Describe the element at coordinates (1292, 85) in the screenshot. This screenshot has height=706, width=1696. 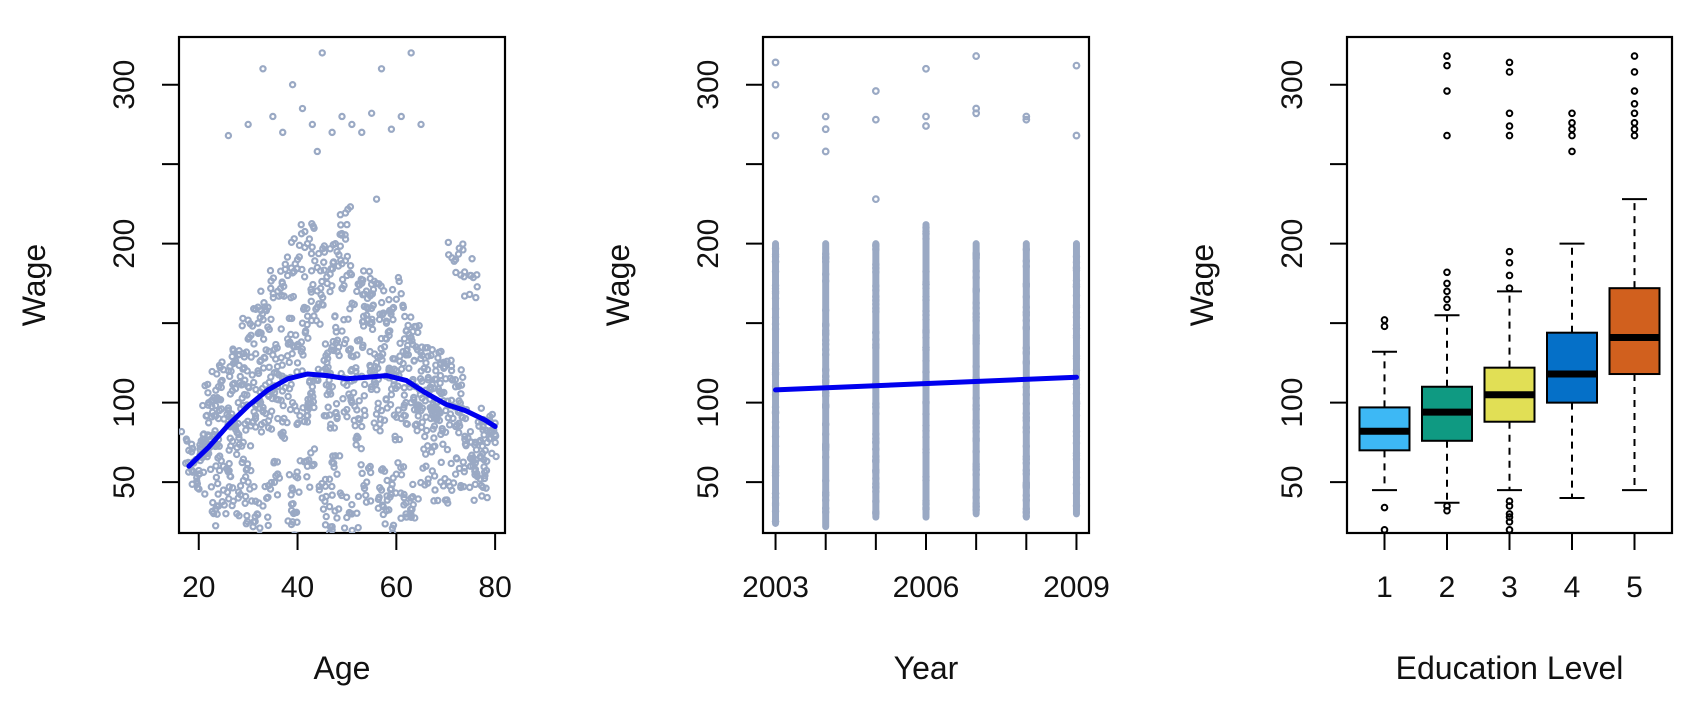
I see `y-tick-label: 300` at that location.